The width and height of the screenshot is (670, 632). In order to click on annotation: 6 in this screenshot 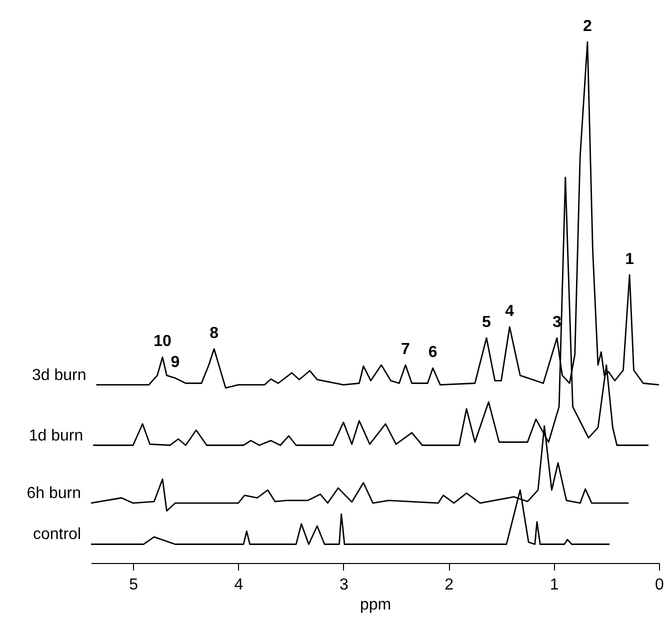, I will do `click(433, 353)`.